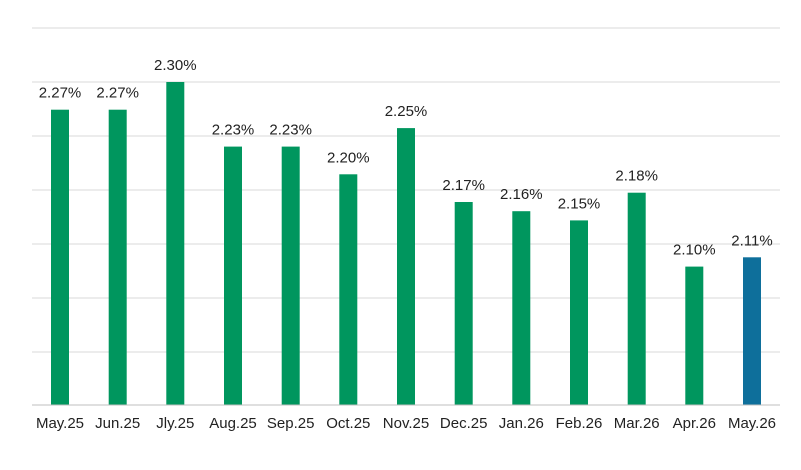 The height and width of the screenshot is (470, 801). I want to click on value-label: 2.10%, so click(694, 250).